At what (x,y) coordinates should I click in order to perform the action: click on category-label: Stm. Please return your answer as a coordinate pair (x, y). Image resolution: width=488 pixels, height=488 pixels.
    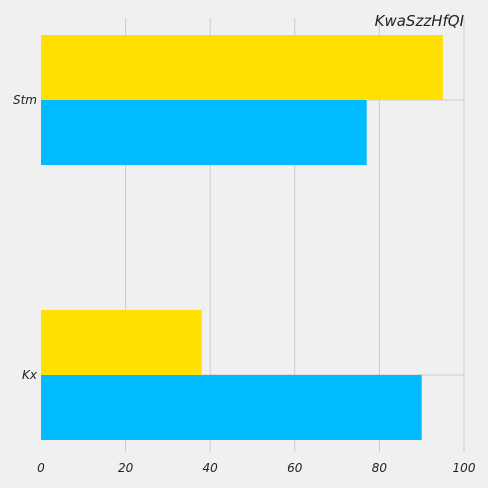
    Looking at the image, I should click on (25, 100).